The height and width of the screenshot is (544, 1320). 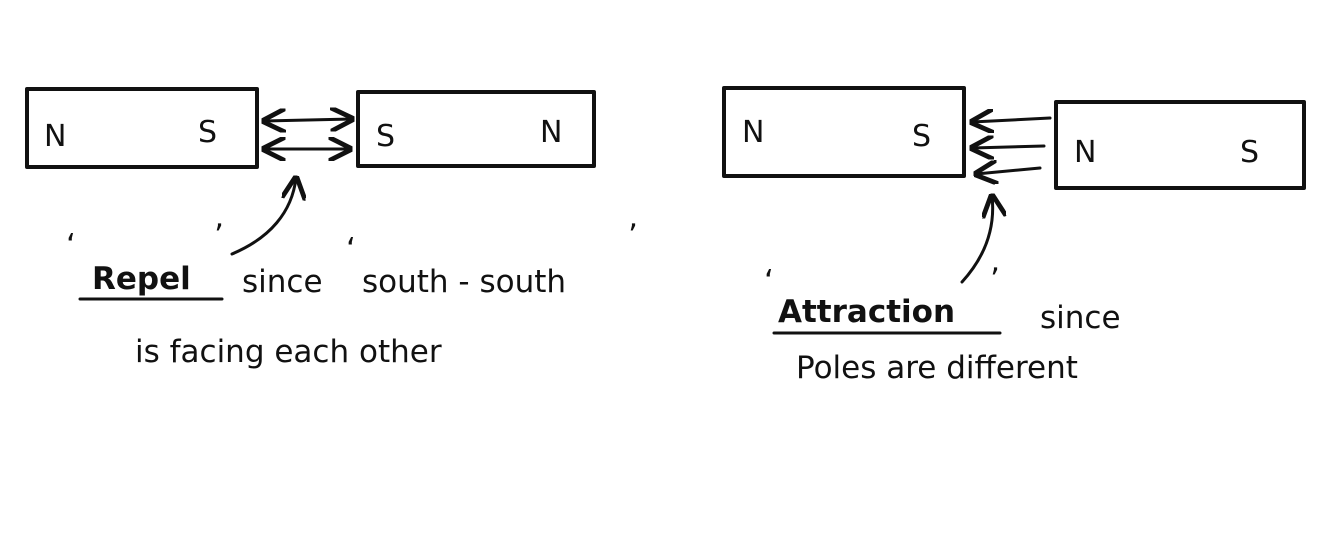 What do you see at coordinates (207, 132) in the screenshot?
I see `repel-left-magnet-pole-s: S` at bounding box center [207, 132].